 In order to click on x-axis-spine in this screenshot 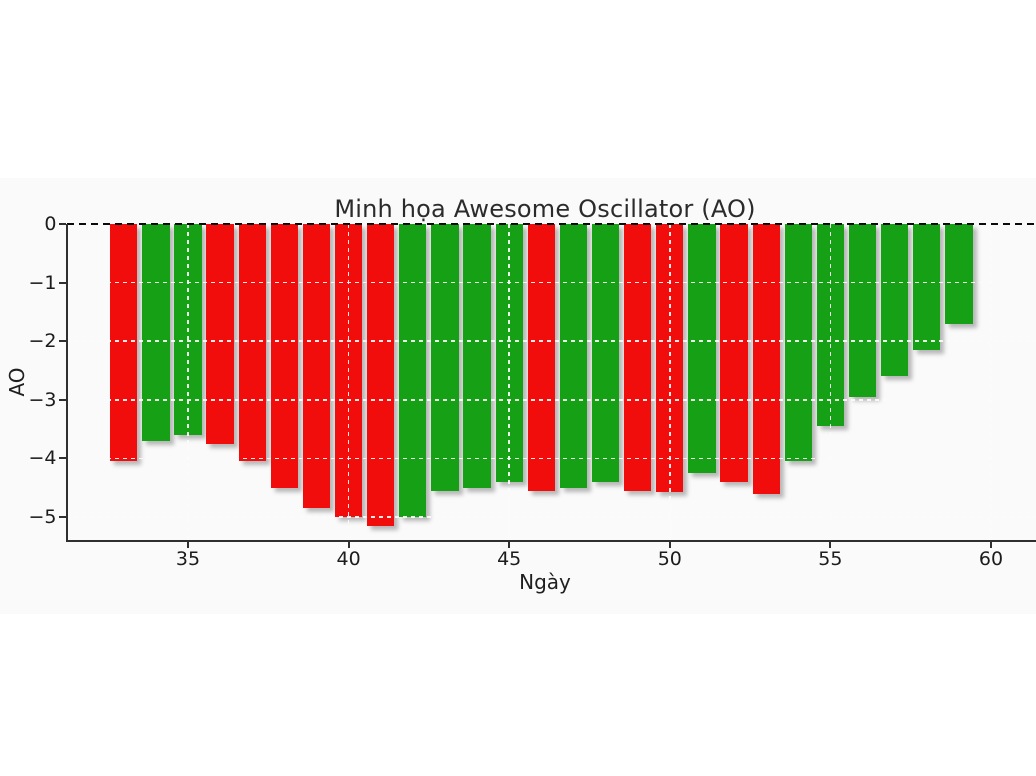, I will do `click(550, 541)`.